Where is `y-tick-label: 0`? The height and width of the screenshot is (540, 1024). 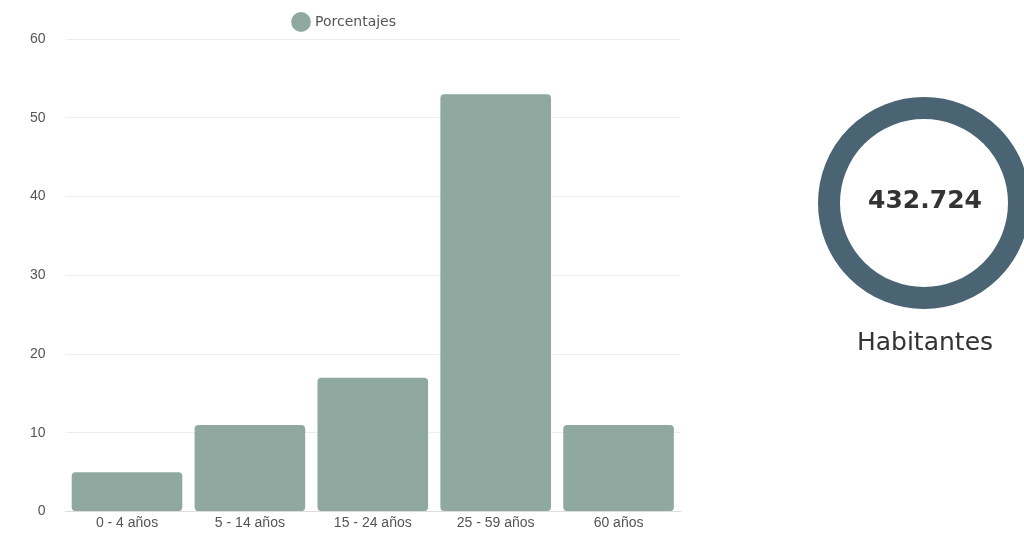 y-tick-label: 0 is located at coordinates (41, 510).